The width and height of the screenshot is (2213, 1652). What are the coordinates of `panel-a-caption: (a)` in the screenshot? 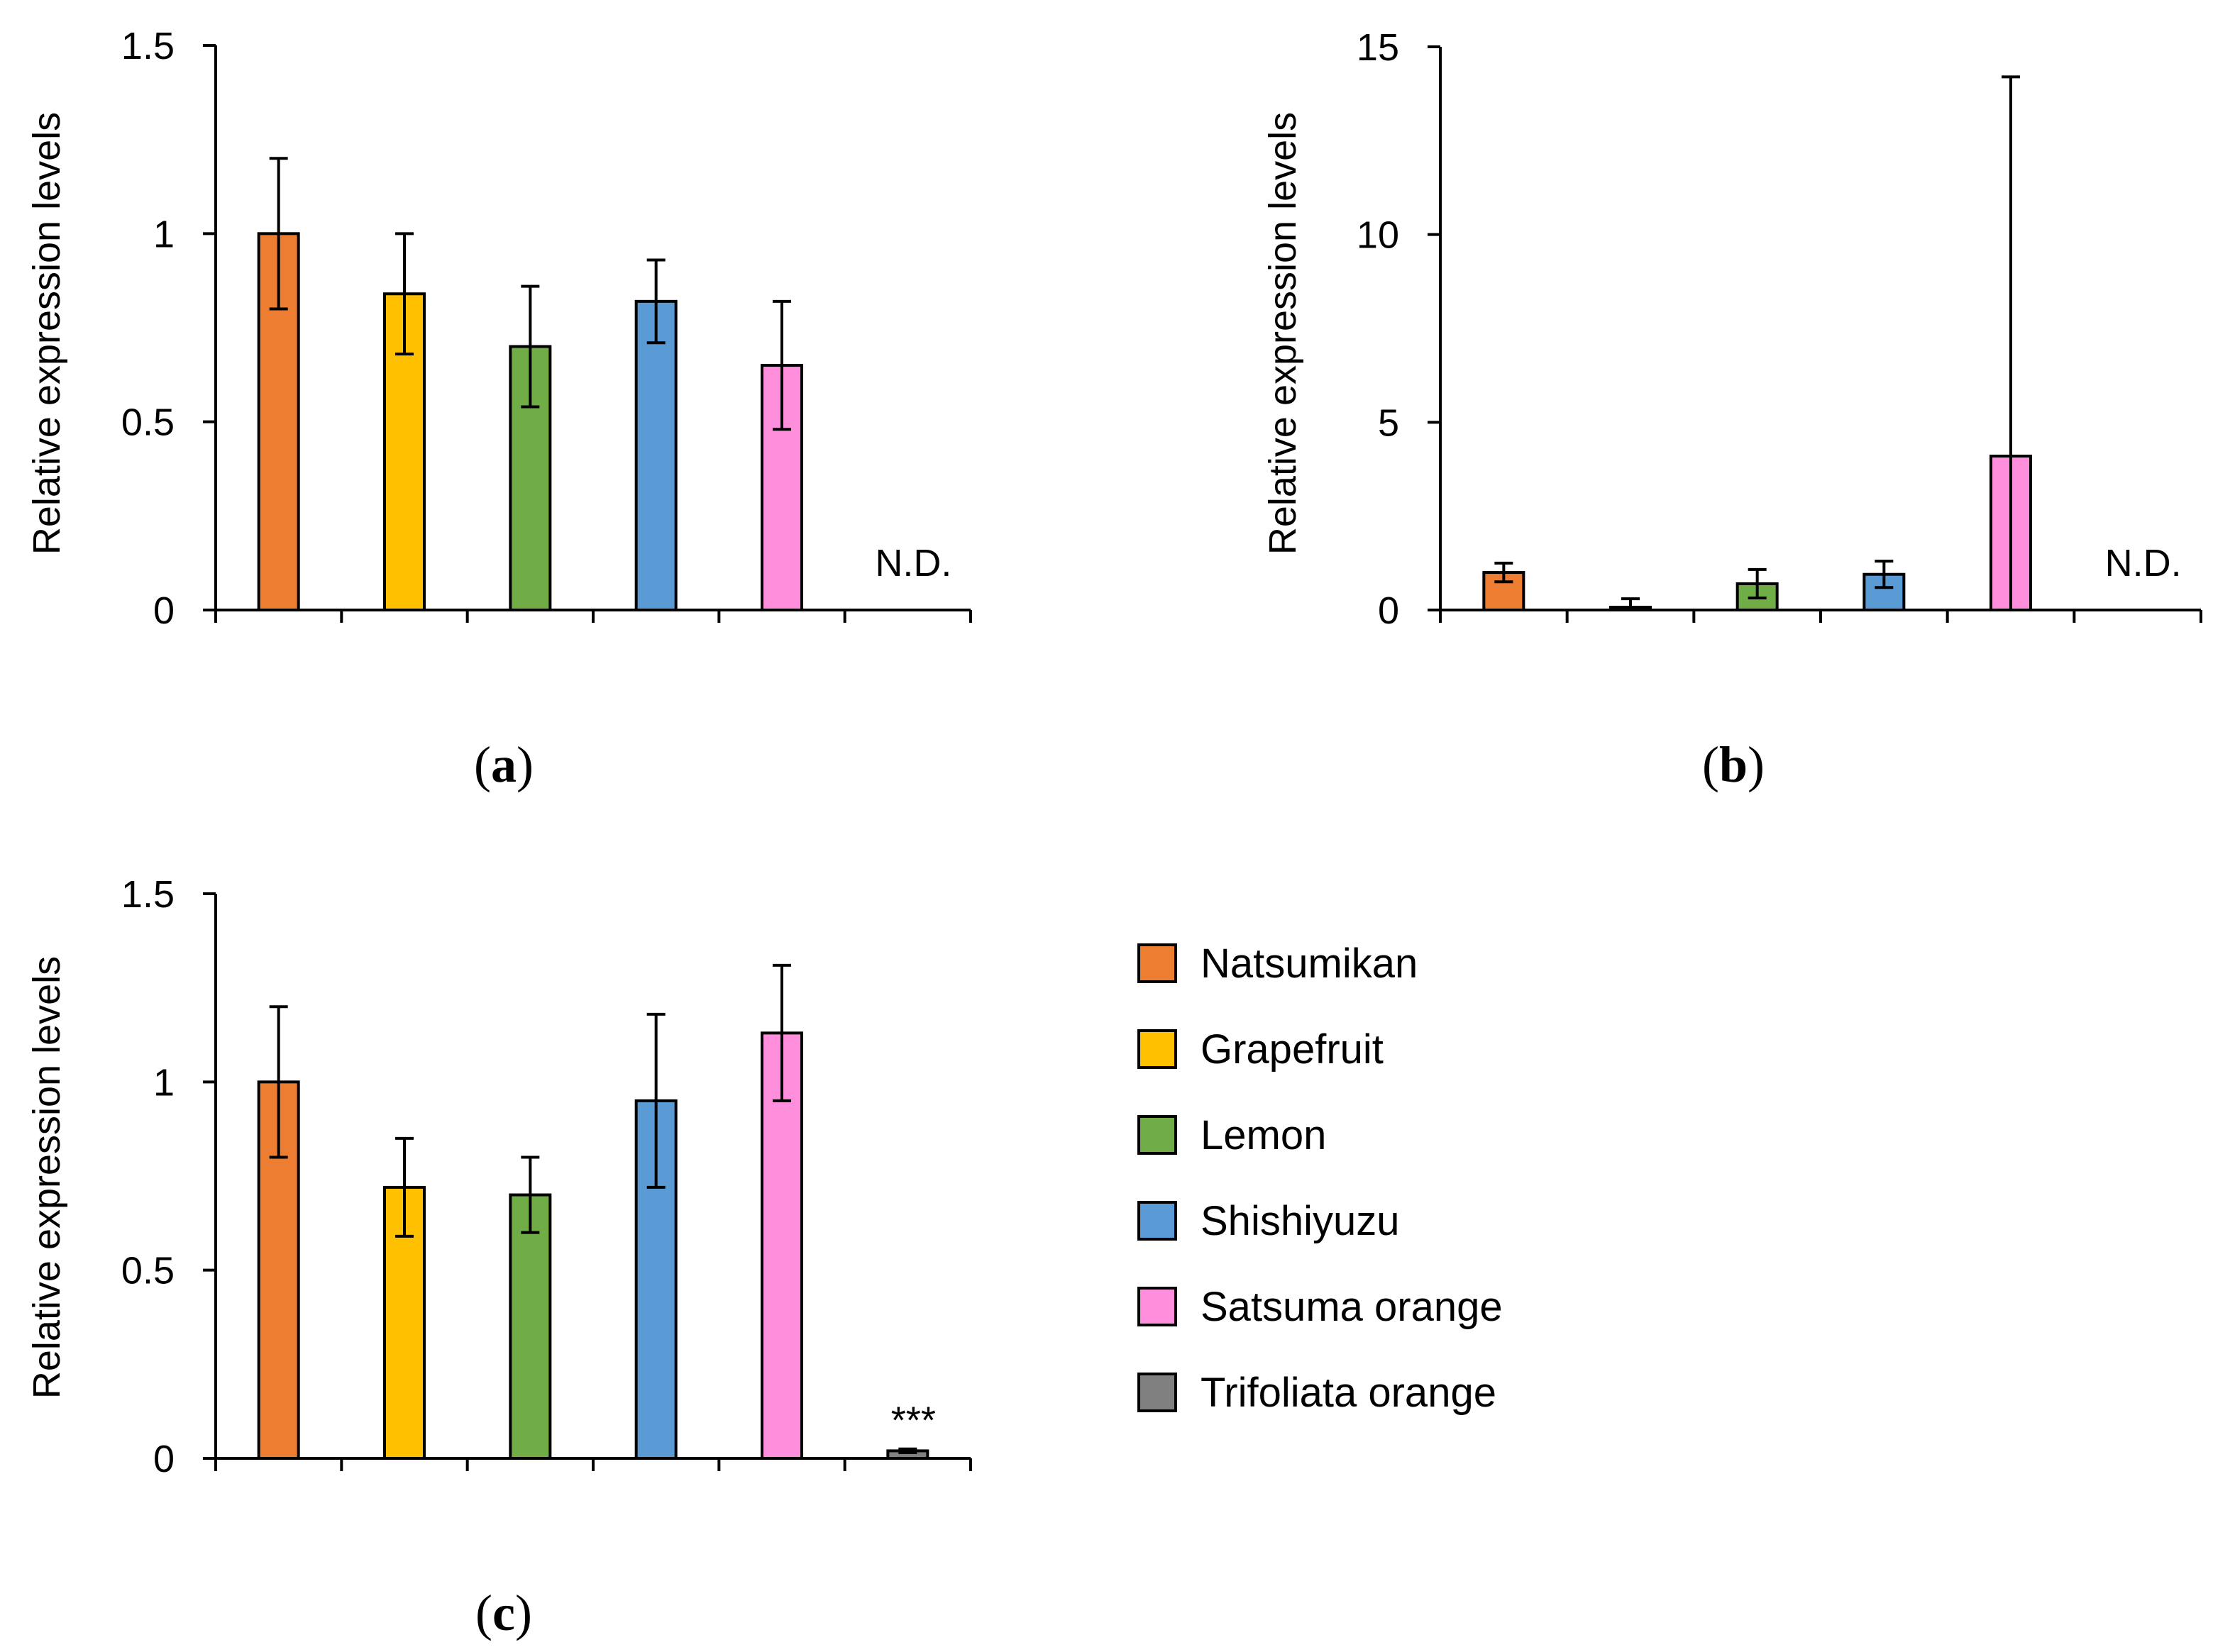 It's located at (504, 764).